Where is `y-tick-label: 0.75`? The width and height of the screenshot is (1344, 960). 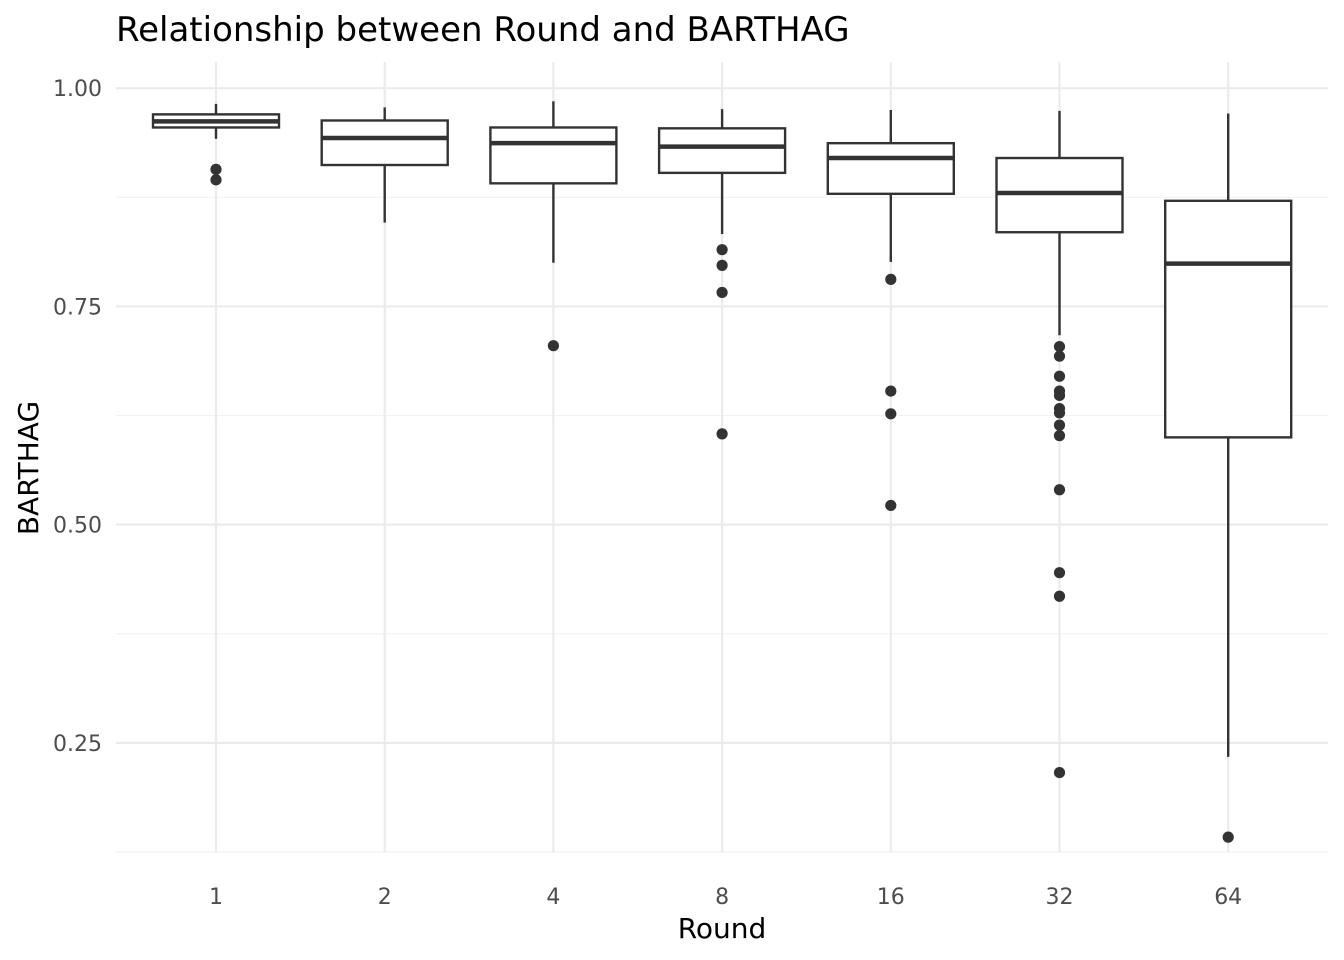
y-tick-label: 0.75 is located at coordinates (77, 307).